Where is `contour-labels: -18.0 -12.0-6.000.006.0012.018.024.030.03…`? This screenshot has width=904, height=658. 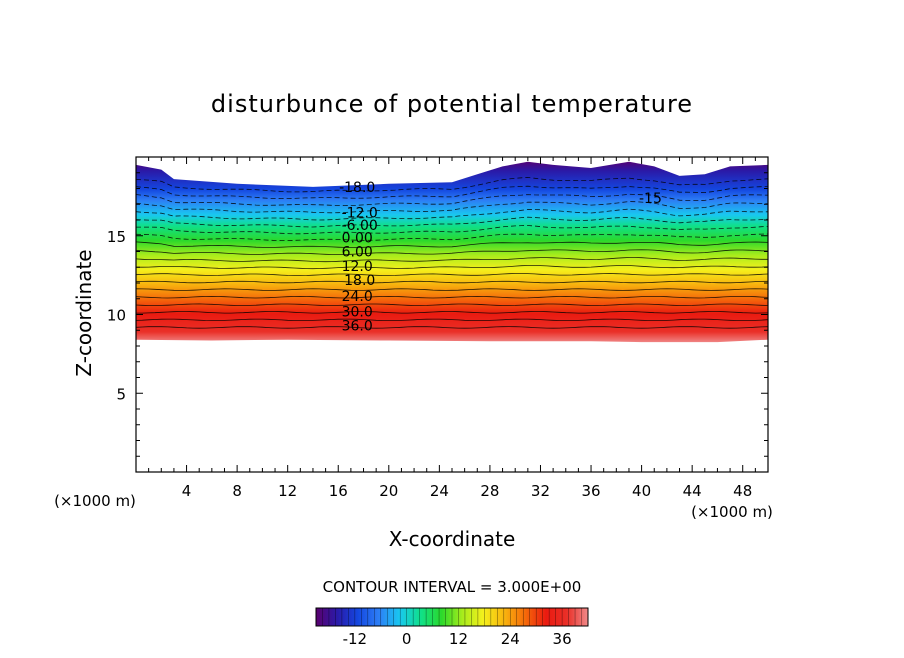
contour-labels: -18.0 -12.0-6.000.006.0012.018.024.030.03… is located at coordinates (500, 257).